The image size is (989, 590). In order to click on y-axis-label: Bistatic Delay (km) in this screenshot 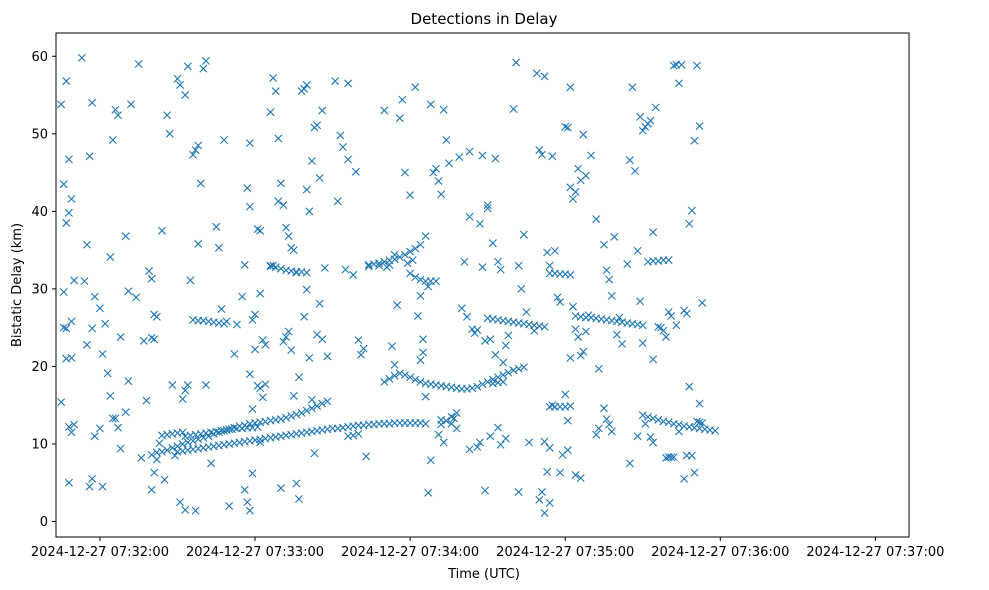, I will do `click(17, 285)`.